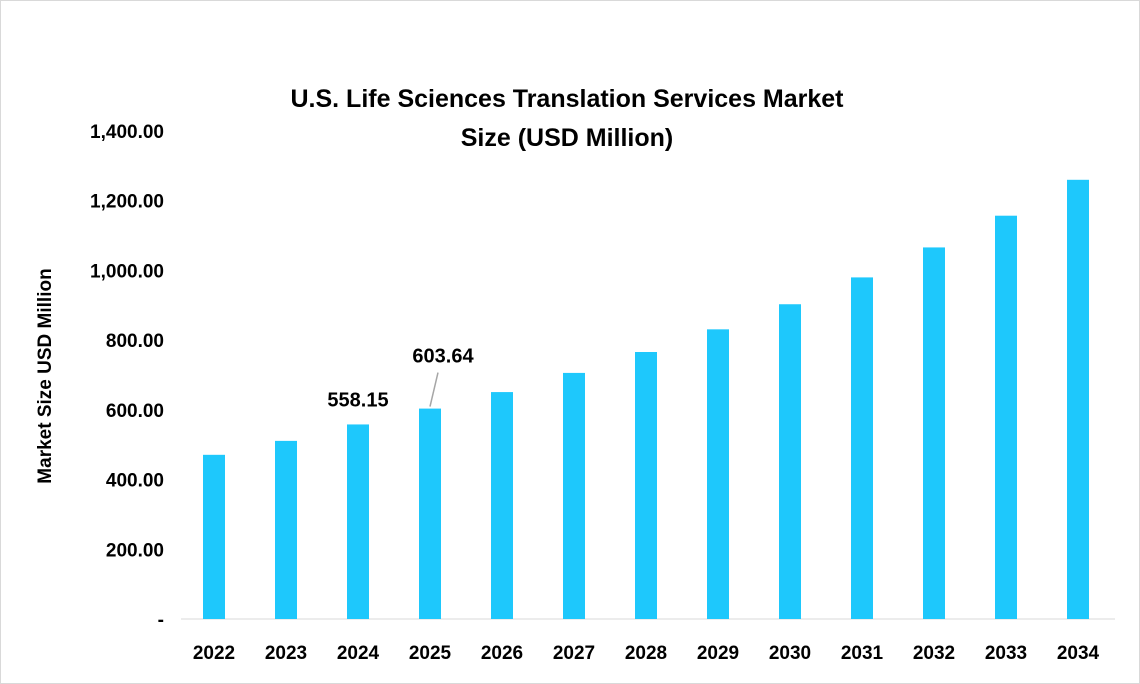 The image size is (1140, 684). Describe the element at coordinates (567, 138) in the screenshot. I see `chart-title-line-2: Size (USD Million)` at that location.